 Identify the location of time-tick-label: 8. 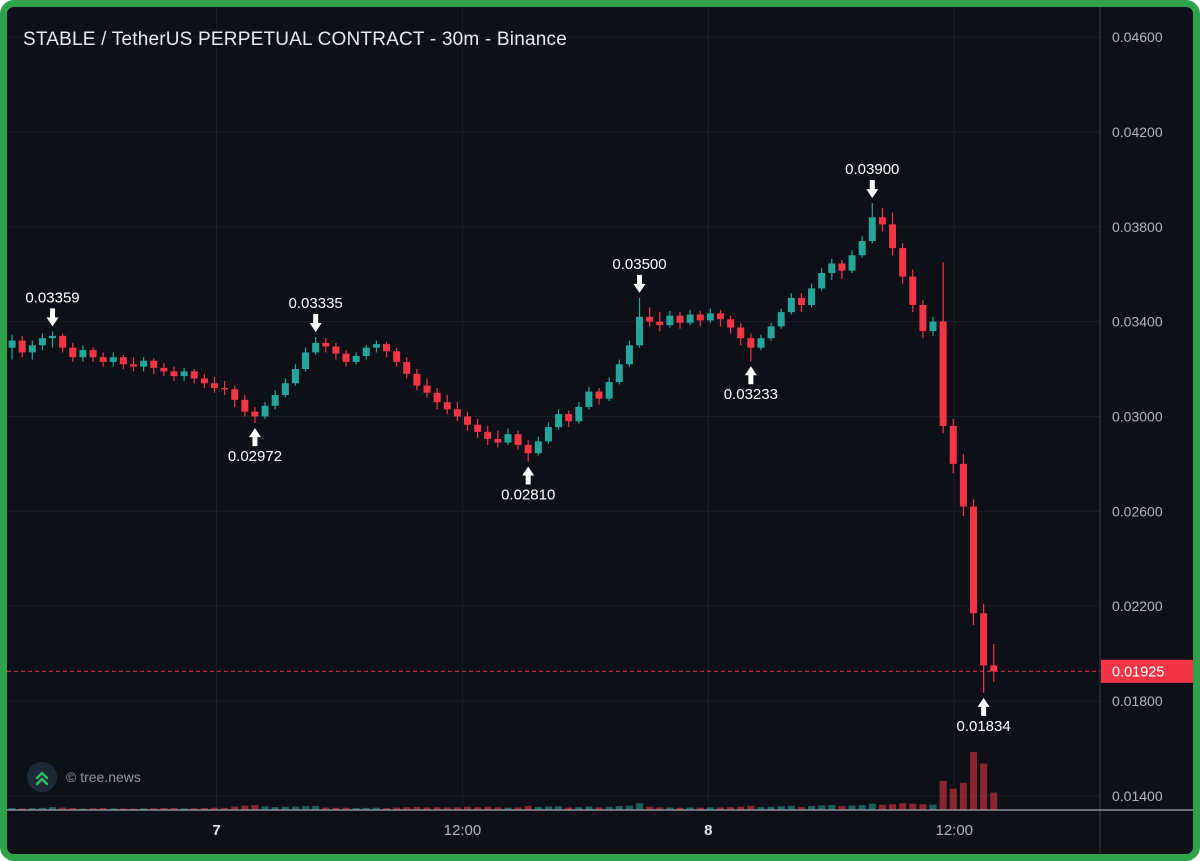
(708, 830).